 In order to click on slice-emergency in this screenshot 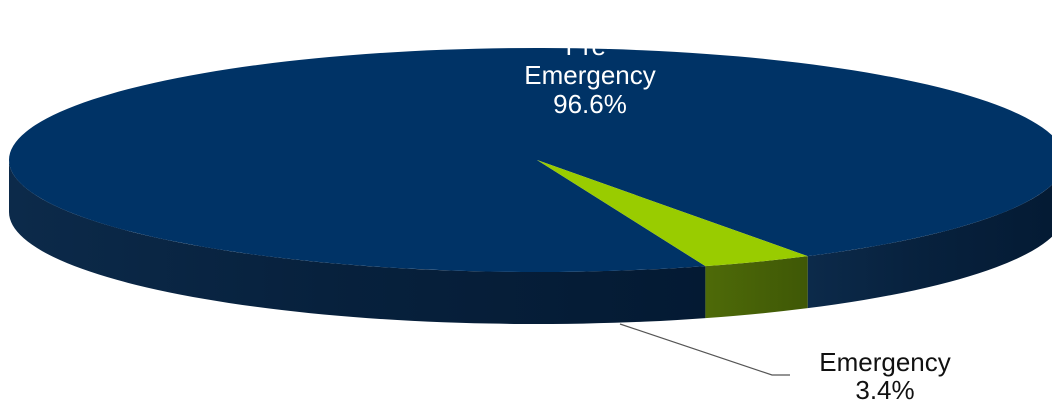, I will do `click(672, 213)`.